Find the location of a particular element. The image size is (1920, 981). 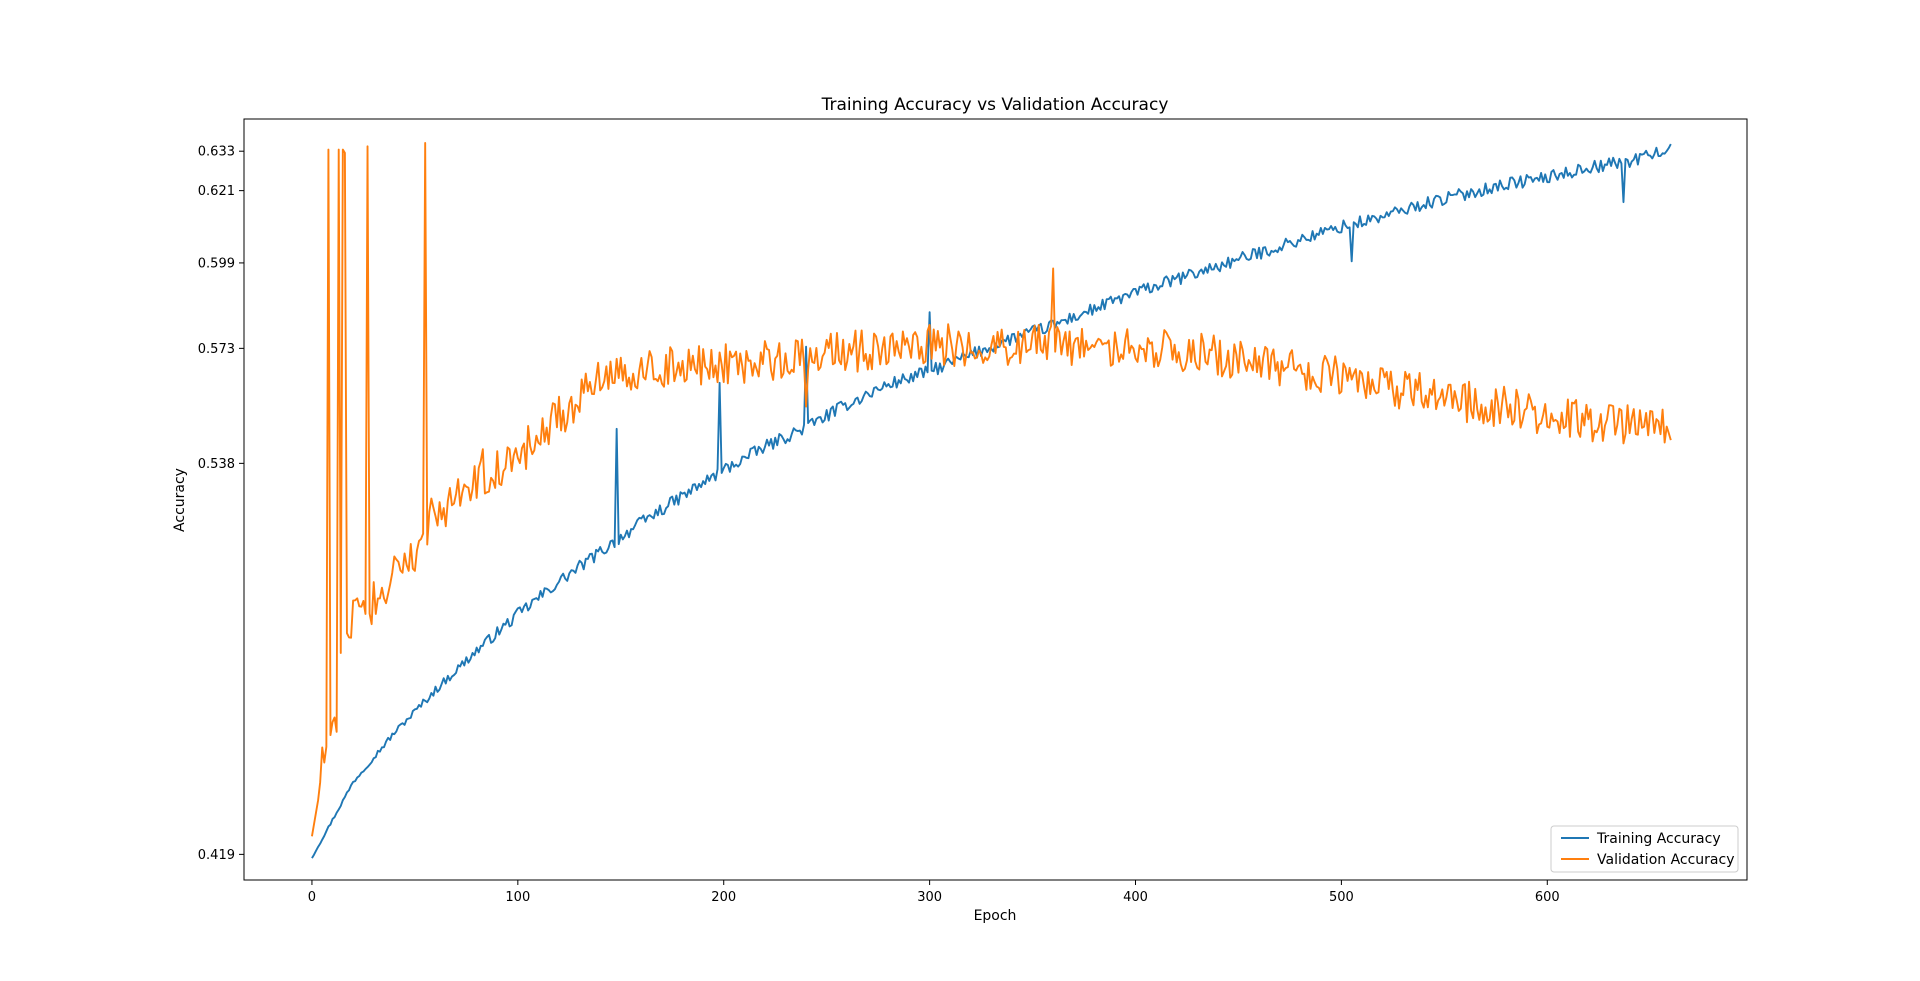

legend: Training Accuracy Validation Accuracy is located at coordinates (1644, 849).